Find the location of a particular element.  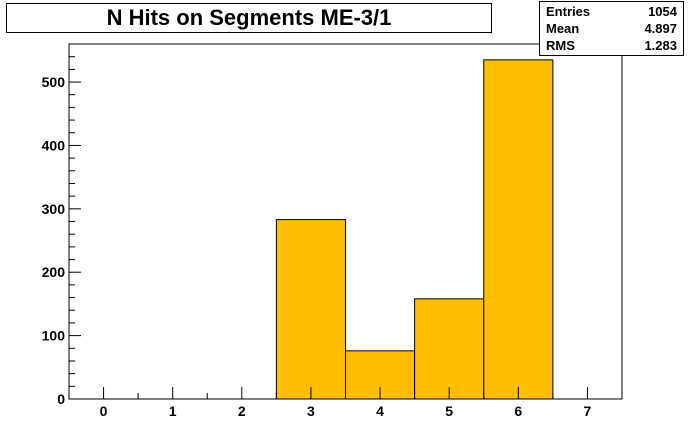

stats-entries-label: Entries is located at coordinates (568, 11).